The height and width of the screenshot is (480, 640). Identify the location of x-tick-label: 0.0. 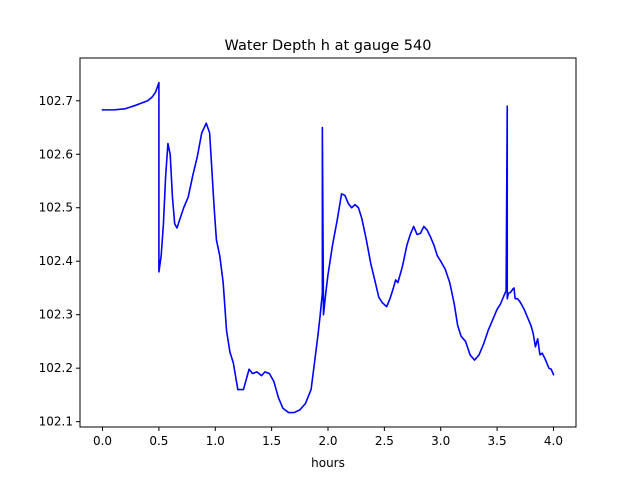
(102, 441).